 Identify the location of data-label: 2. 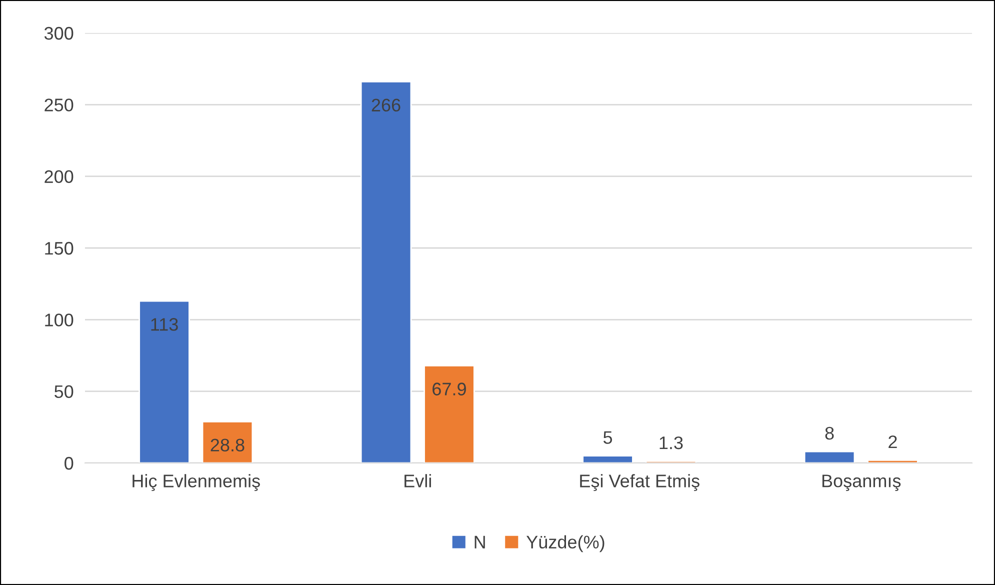
(892, 441).